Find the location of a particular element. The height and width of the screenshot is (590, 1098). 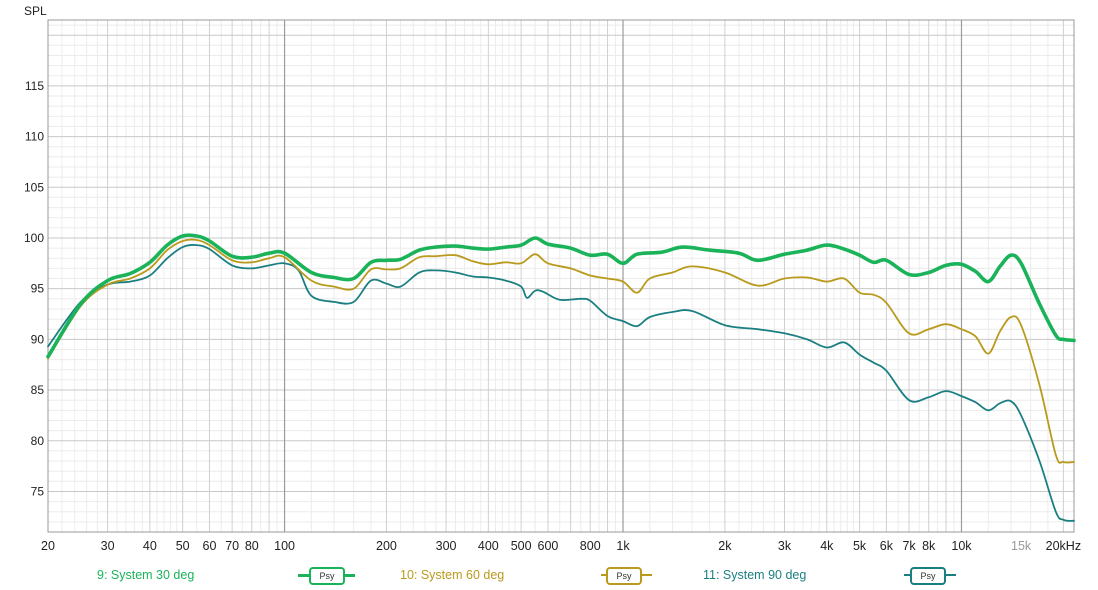

x-tick-label: 300 is located at coordinates (446, 546).